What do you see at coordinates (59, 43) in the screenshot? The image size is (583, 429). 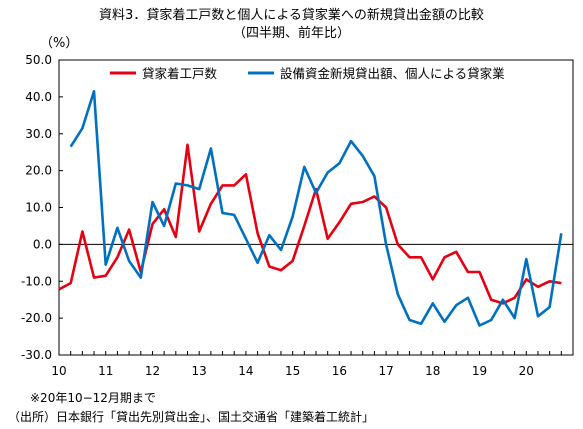 I see `y-axis-unit-label: （%）` at bounding box center [59, 43].